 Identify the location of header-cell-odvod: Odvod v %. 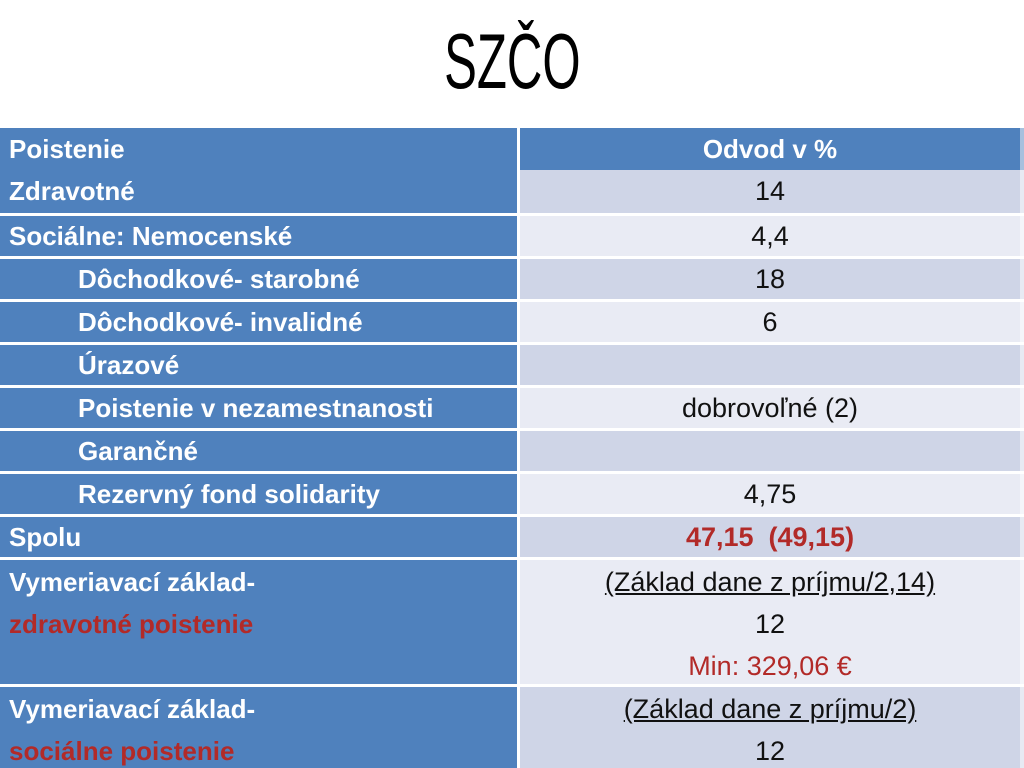
(772, 149).